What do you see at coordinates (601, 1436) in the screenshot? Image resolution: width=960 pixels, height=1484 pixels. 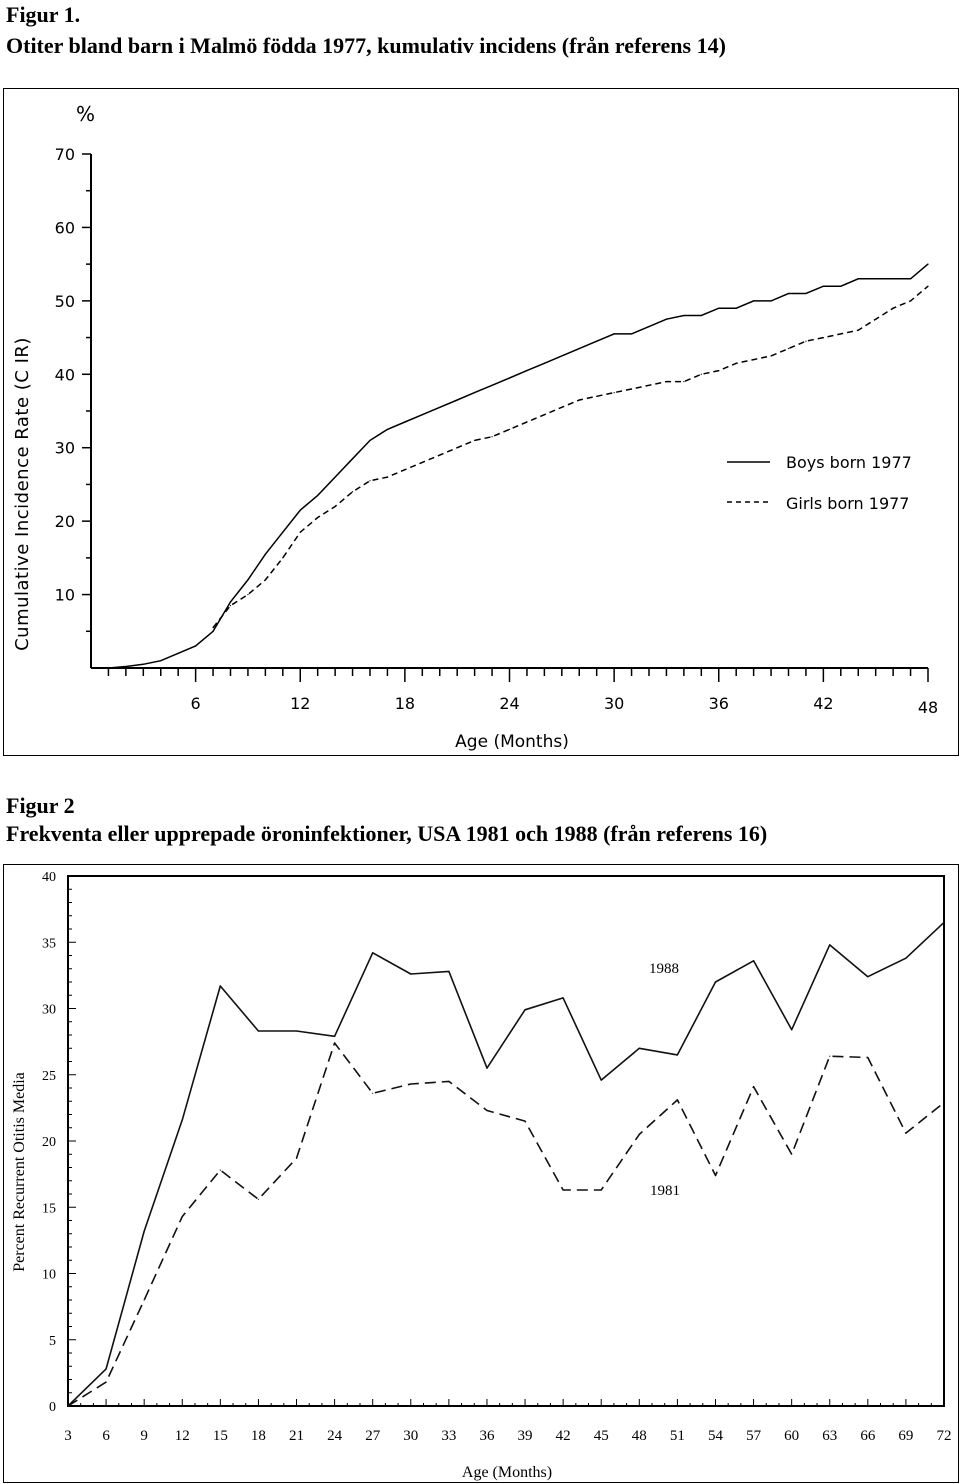 I see `figure2-x-tick-label: 45` at bounding box center [601, 1436].